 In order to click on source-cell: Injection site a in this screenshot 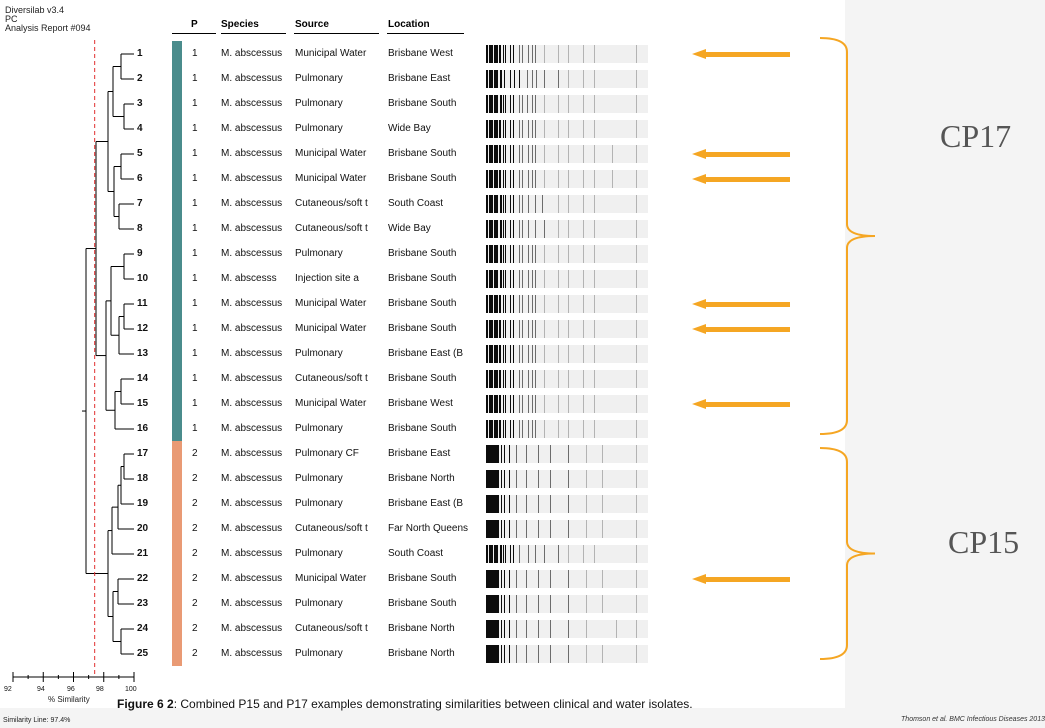, I will do `click(327, 278)`.